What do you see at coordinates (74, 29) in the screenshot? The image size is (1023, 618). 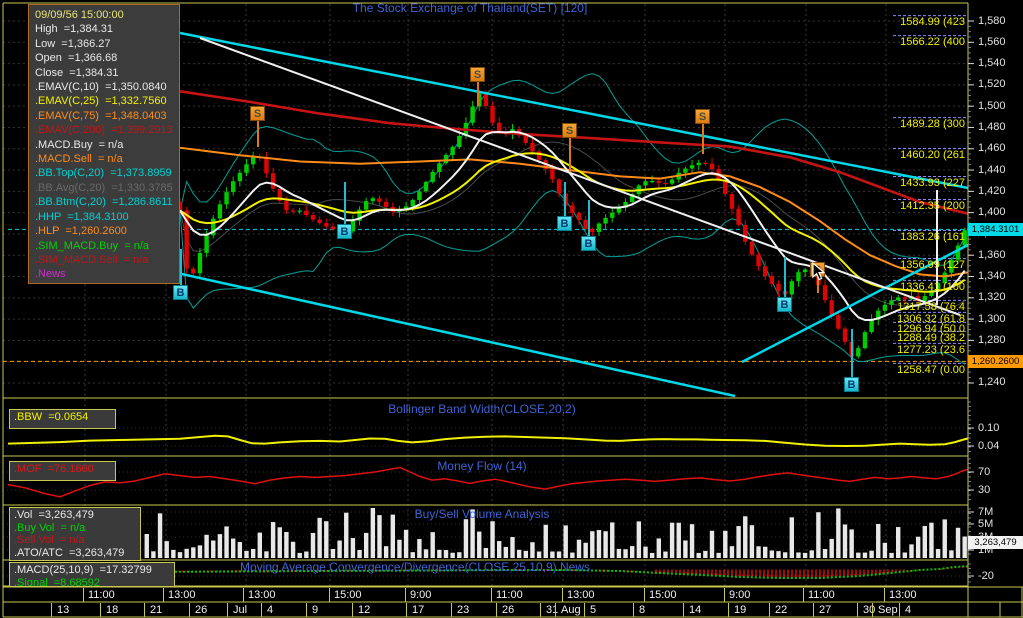 I see `info-panel-line: High =1,384.31` at bounding box center [74, 29].